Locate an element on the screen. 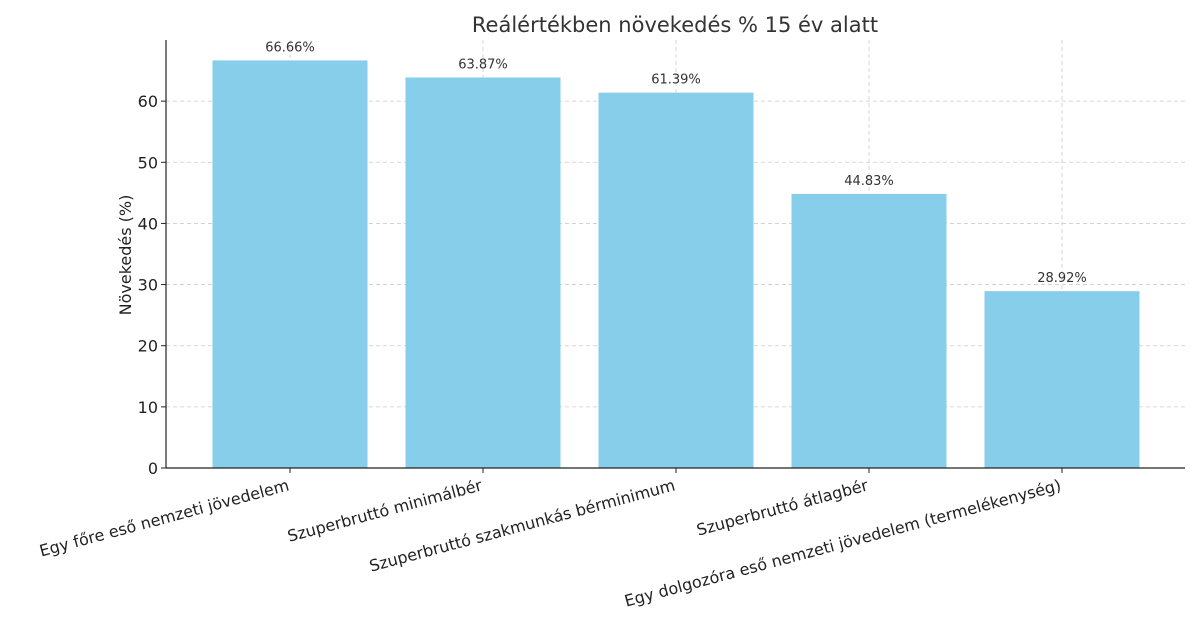 This screenshot has height=627, width=1200. x-tick-label: Szuperbruttó szakmunkás bérminimum is located at coordinates (522, 526).